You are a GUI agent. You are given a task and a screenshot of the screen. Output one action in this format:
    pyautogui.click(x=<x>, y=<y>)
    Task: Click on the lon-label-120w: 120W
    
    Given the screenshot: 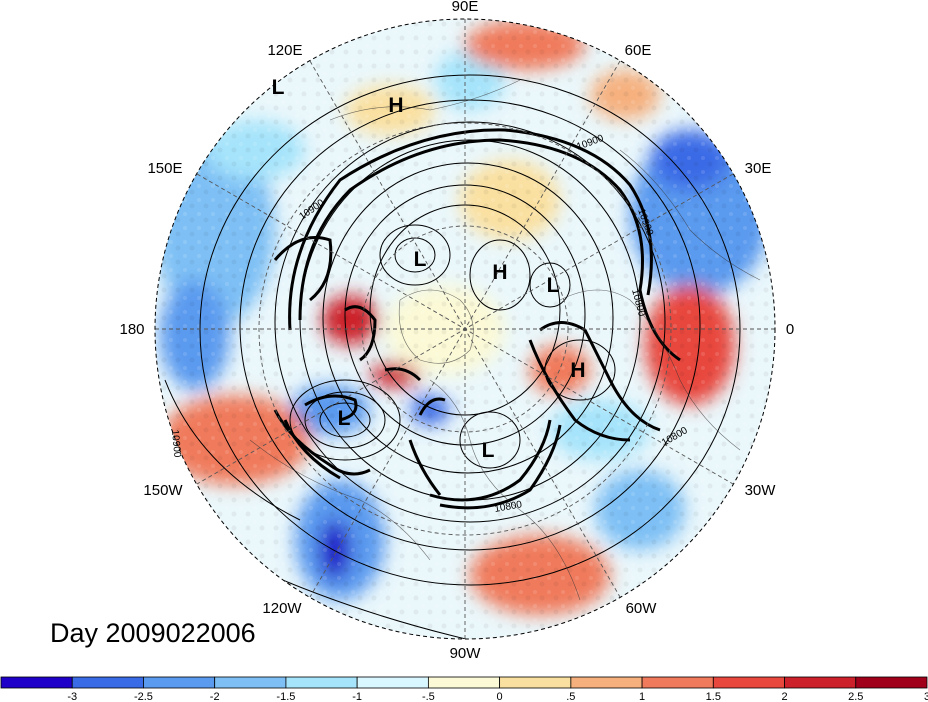 What is the action you would take?
    pyautogui.click(x=282, y=608)
    